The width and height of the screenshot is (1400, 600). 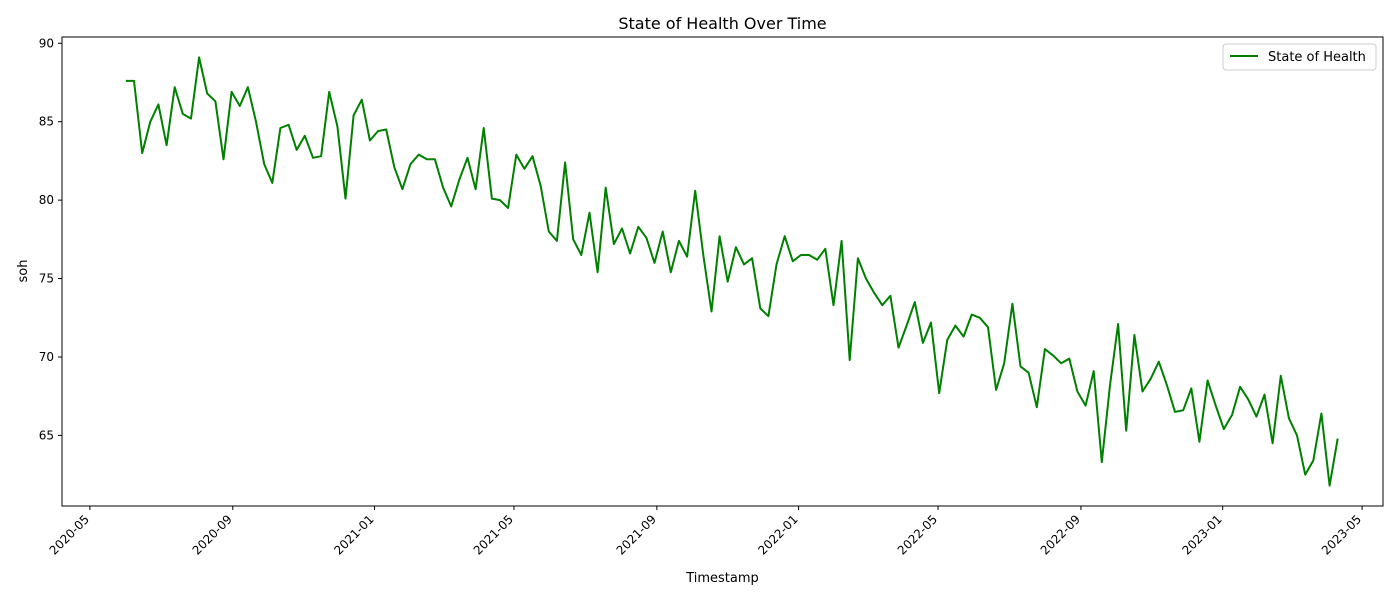 What do you see at coordinates (46, 435) in the screenshot?
I see `y-tick-label: 65` at bounding box center [46, 435].